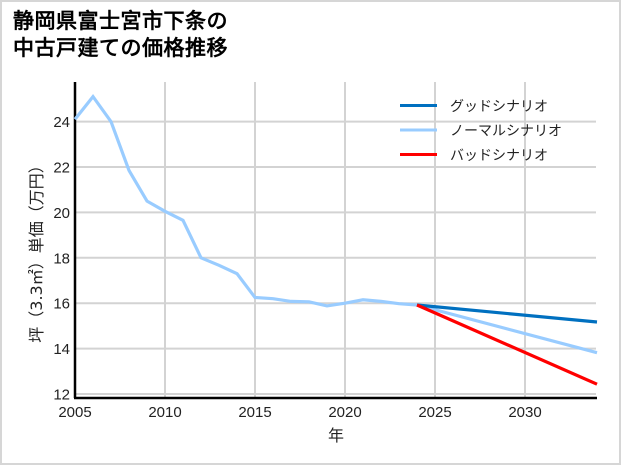 The height and width of the screenshot is (465, 621). What do you see at coordinates (120, 35) in the screenshot?
I see `chart-title: 静岡県富士宮市下条の 中古戸建ての価格推移` at bounding box center [120, 35].